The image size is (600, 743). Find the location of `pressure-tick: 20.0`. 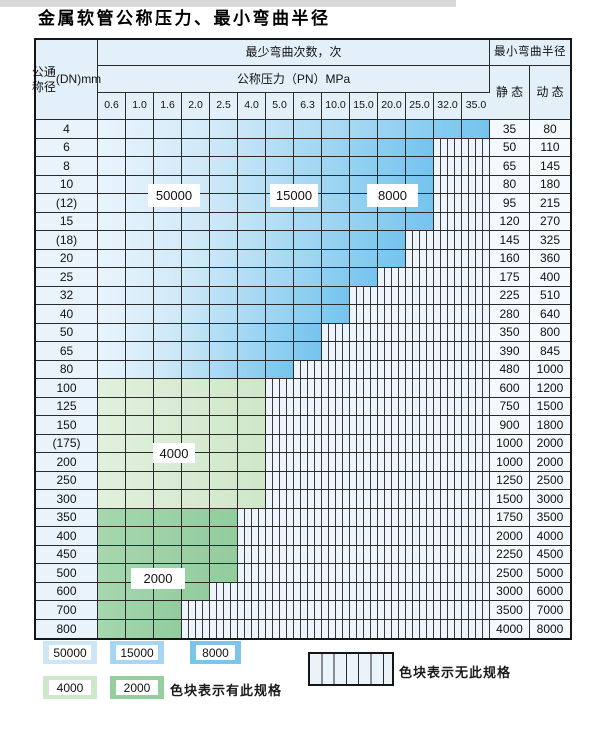

pressure-tick: 20.0 is located at coordinates (392, 106).